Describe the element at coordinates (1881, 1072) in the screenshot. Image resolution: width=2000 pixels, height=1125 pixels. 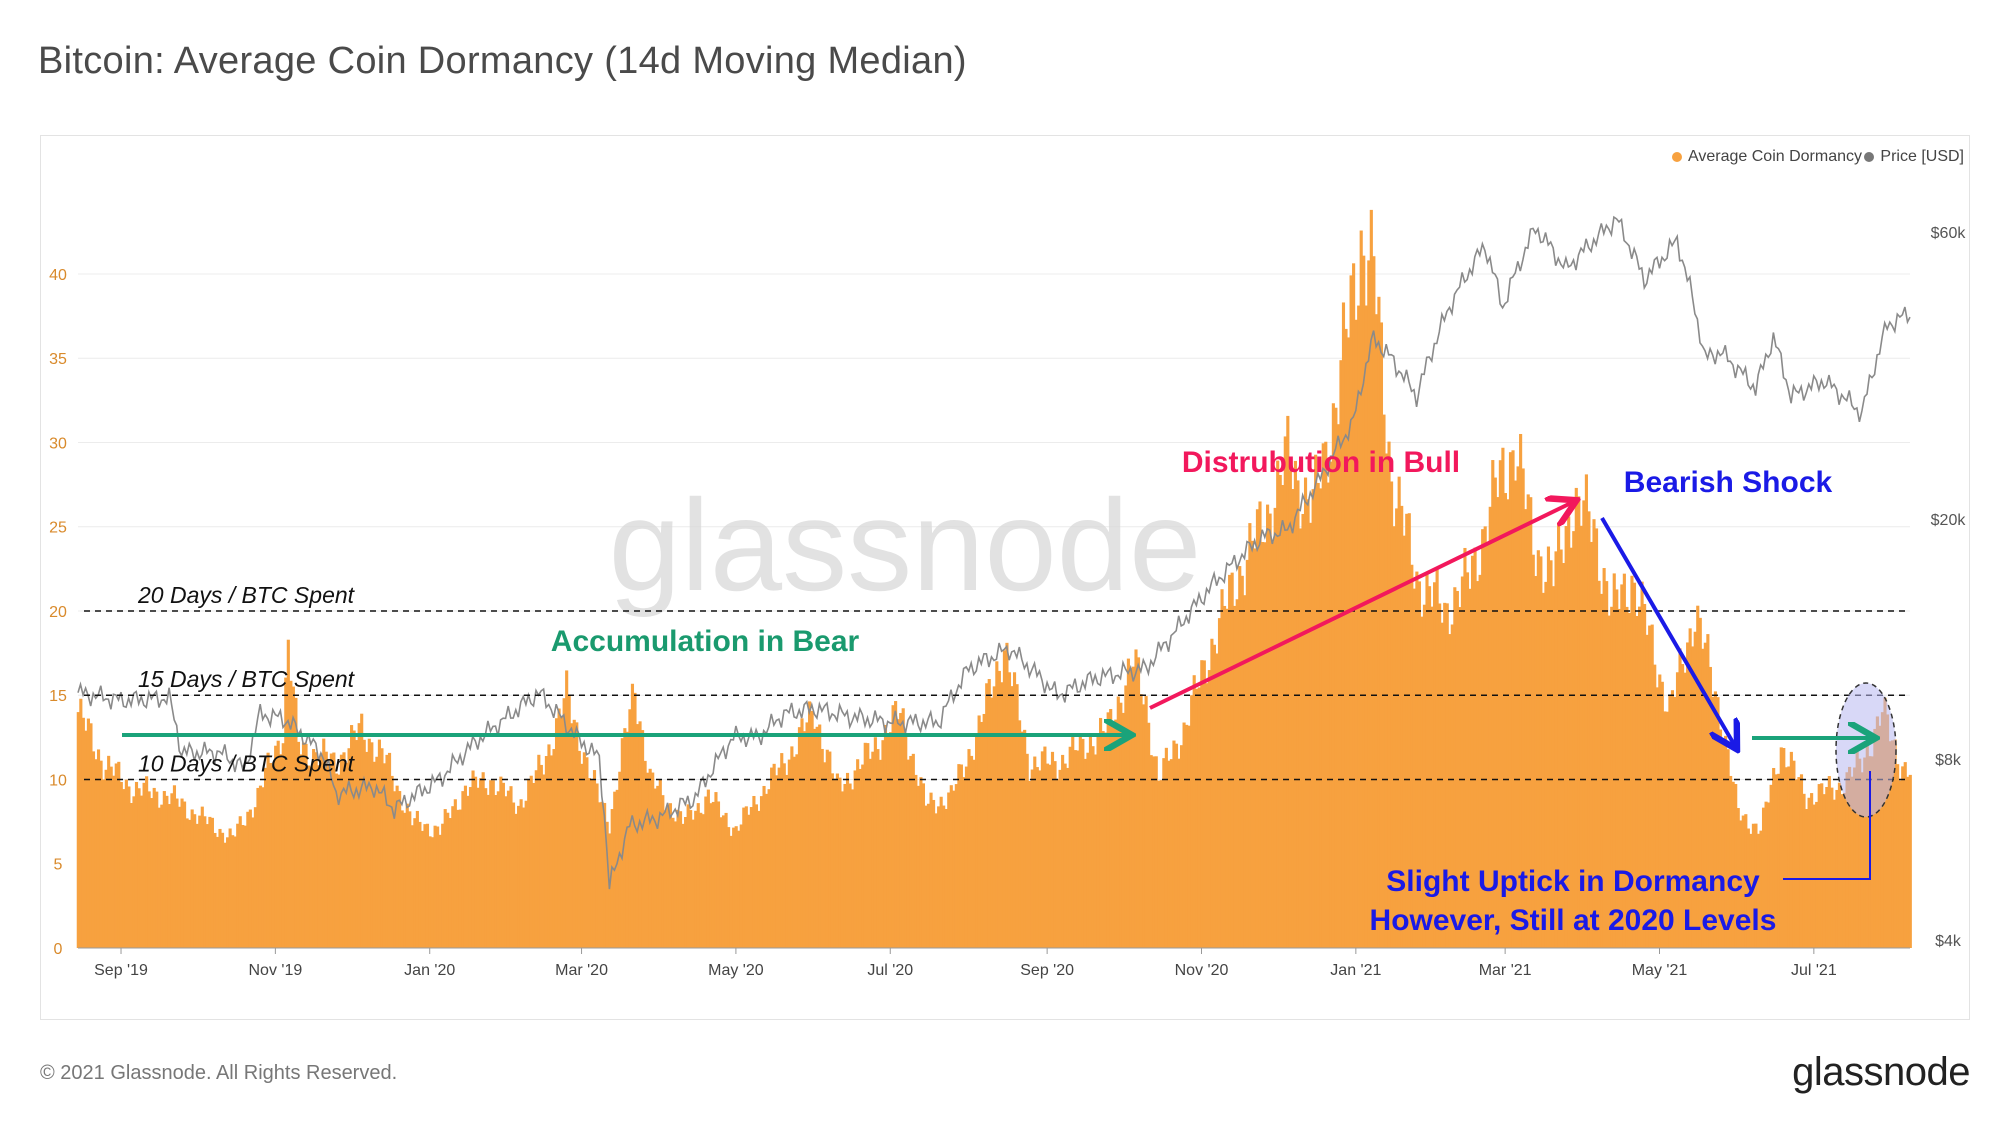
I see `glassnode-logo: glassnode` at that location.